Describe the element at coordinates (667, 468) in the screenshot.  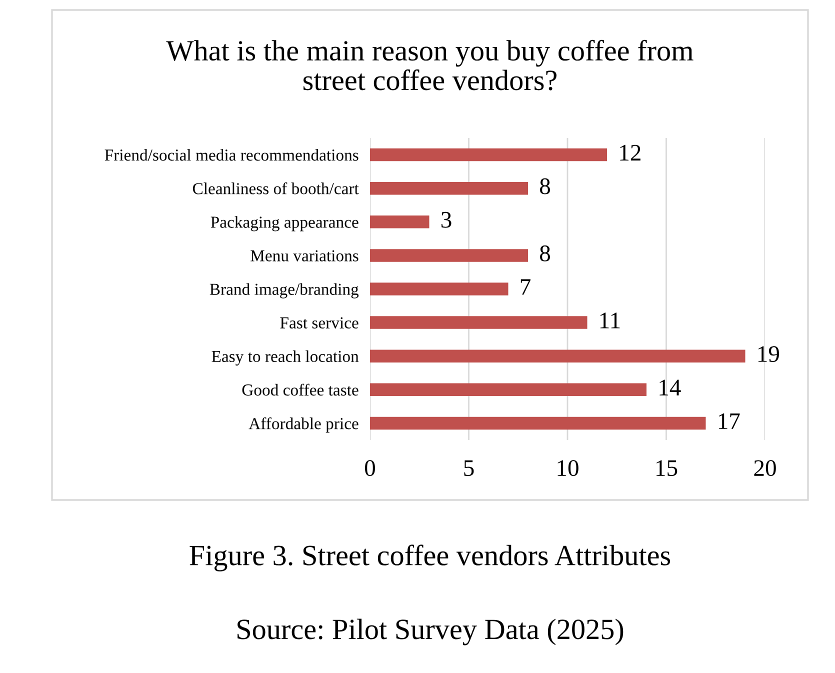
I see `x-tick-label: 15` at that location.